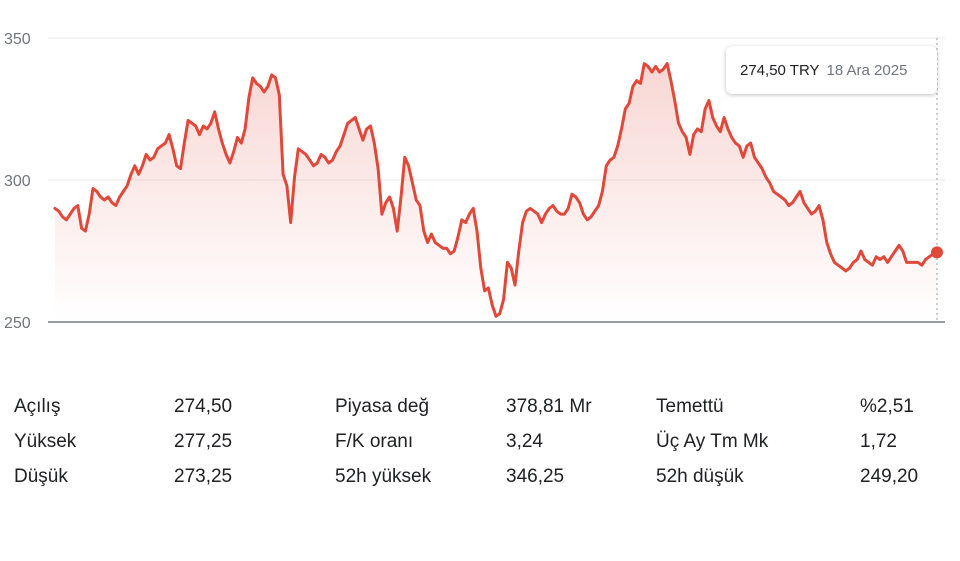 The image size is (960, 561). Describe the element at coordinates (878, 441) in the screenshot. I see `stat-value: 1,72` at that location.